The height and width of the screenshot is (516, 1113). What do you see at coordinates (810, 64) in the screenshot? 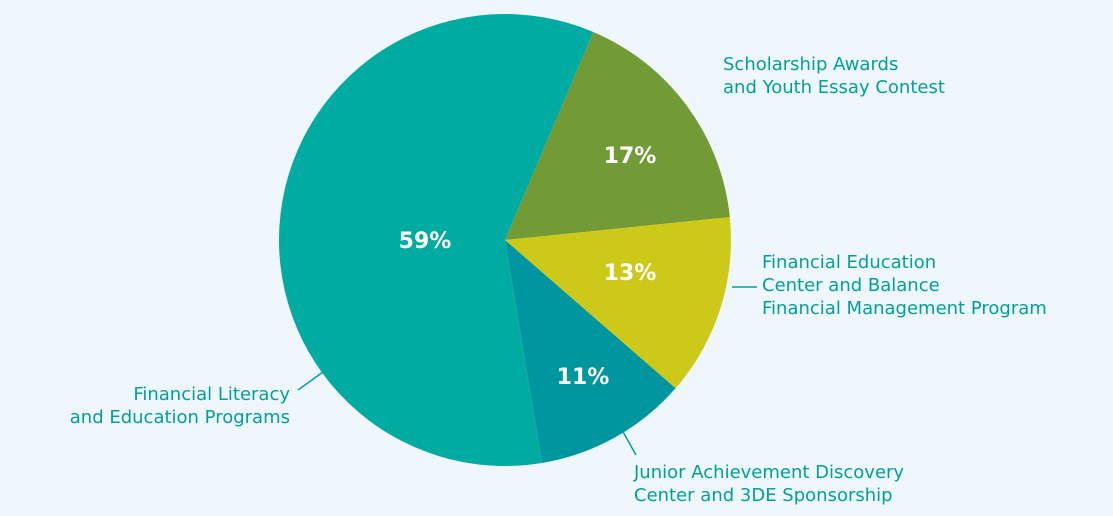
I see `category-label-line: Scholarship Awards` at bounding box center [810, 64].